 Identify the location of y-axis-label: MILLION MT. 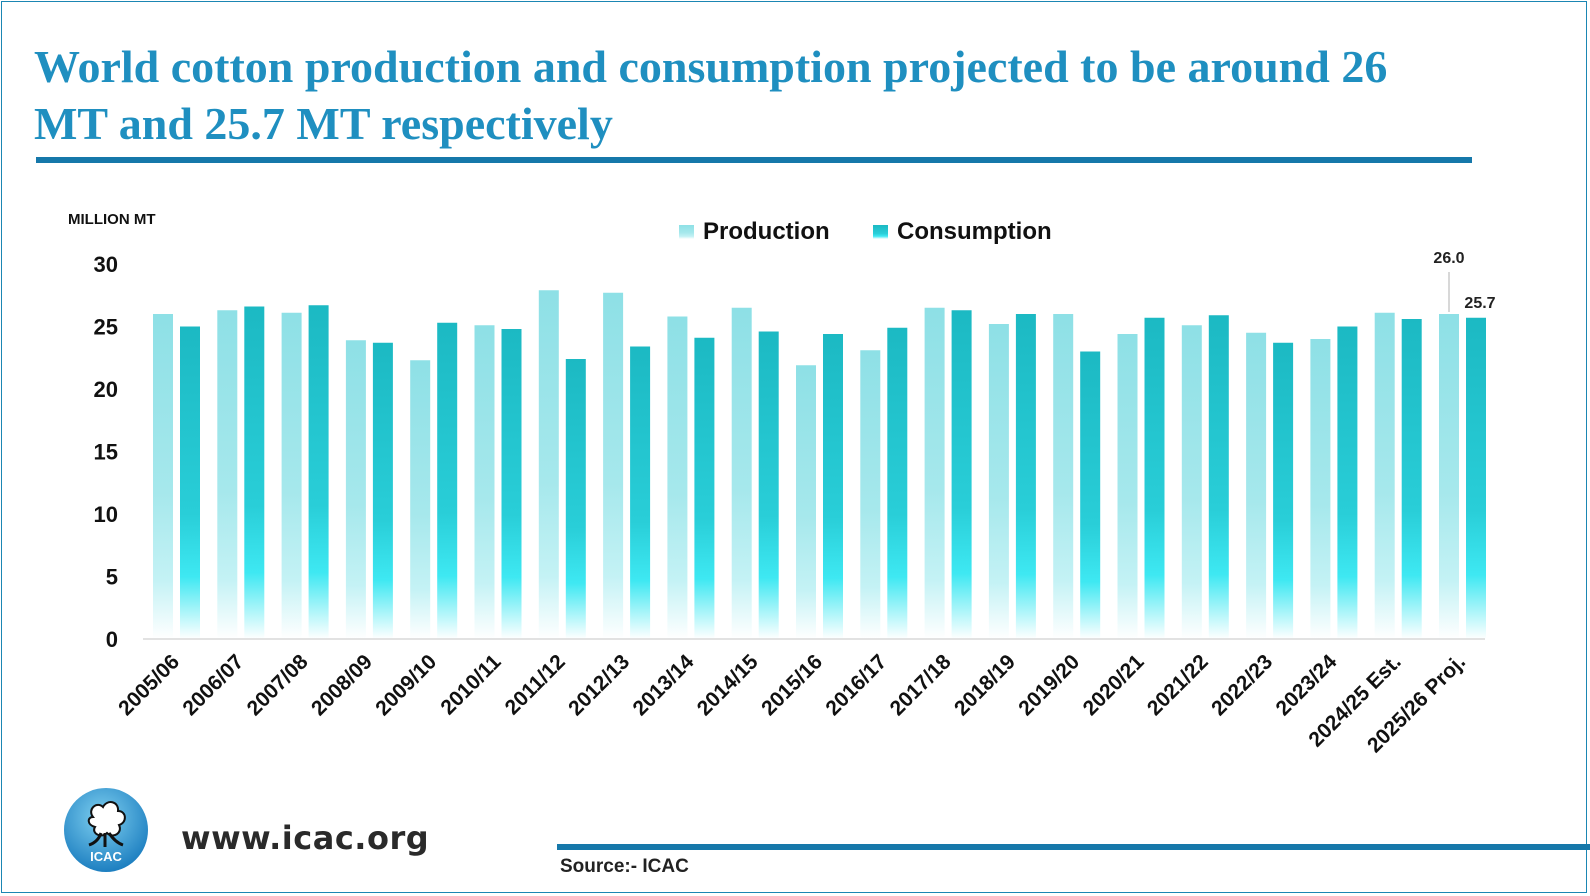
(111, 219).